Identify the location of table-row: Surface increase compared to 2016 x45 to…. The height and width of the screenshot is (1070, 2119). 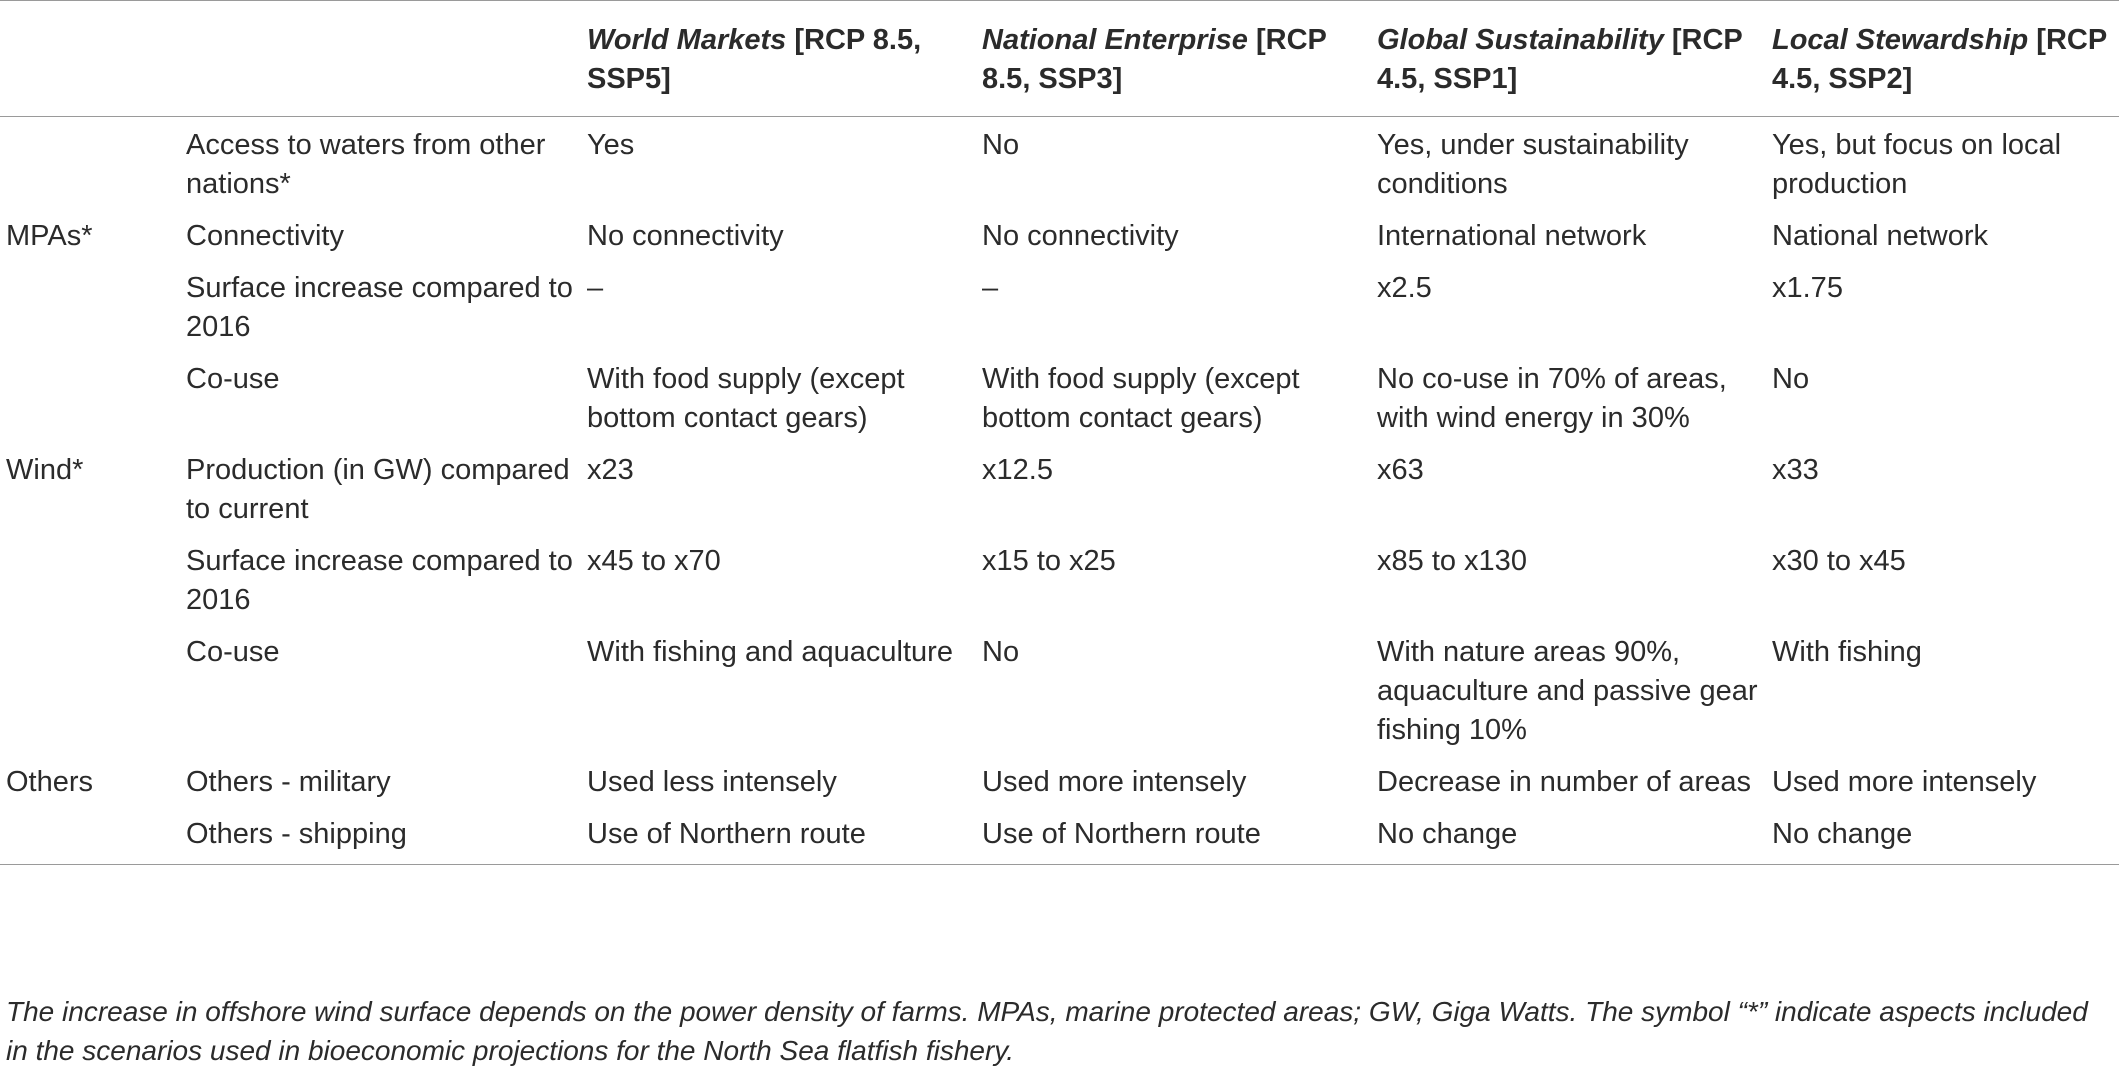
(1059, 578).